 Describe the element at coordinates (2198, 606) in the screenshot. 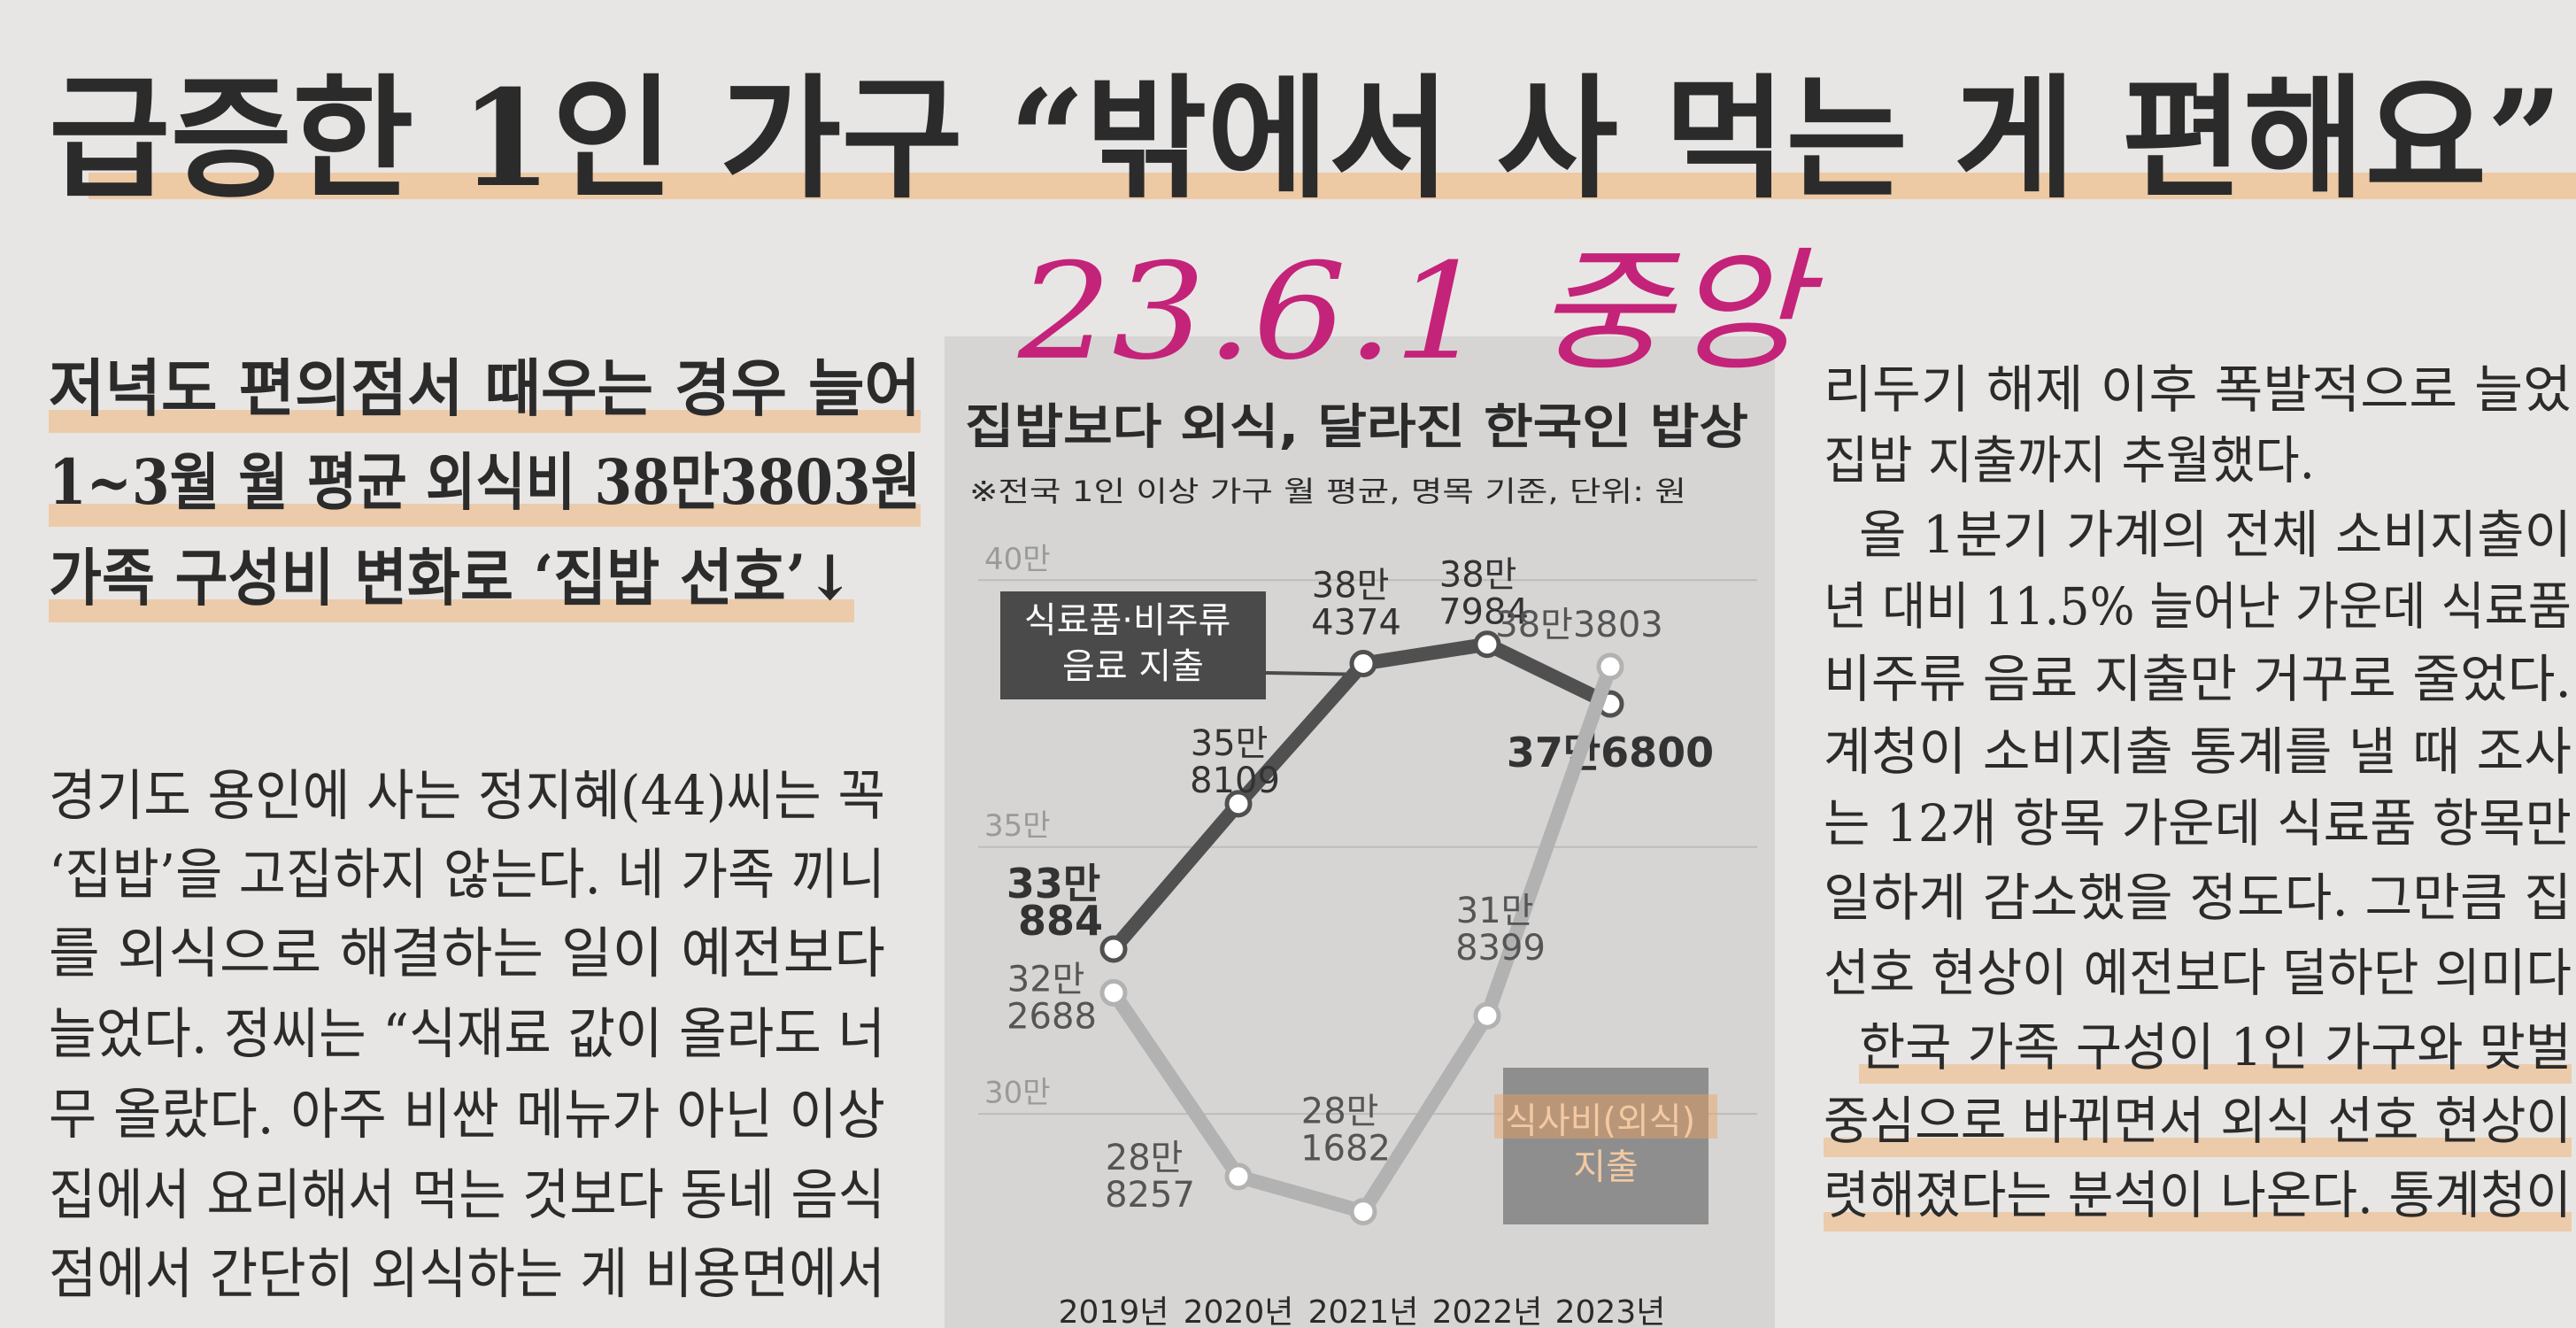

I see `body-line: 년 대비 11.5% 늘어난 가운데 식료품` at that location.